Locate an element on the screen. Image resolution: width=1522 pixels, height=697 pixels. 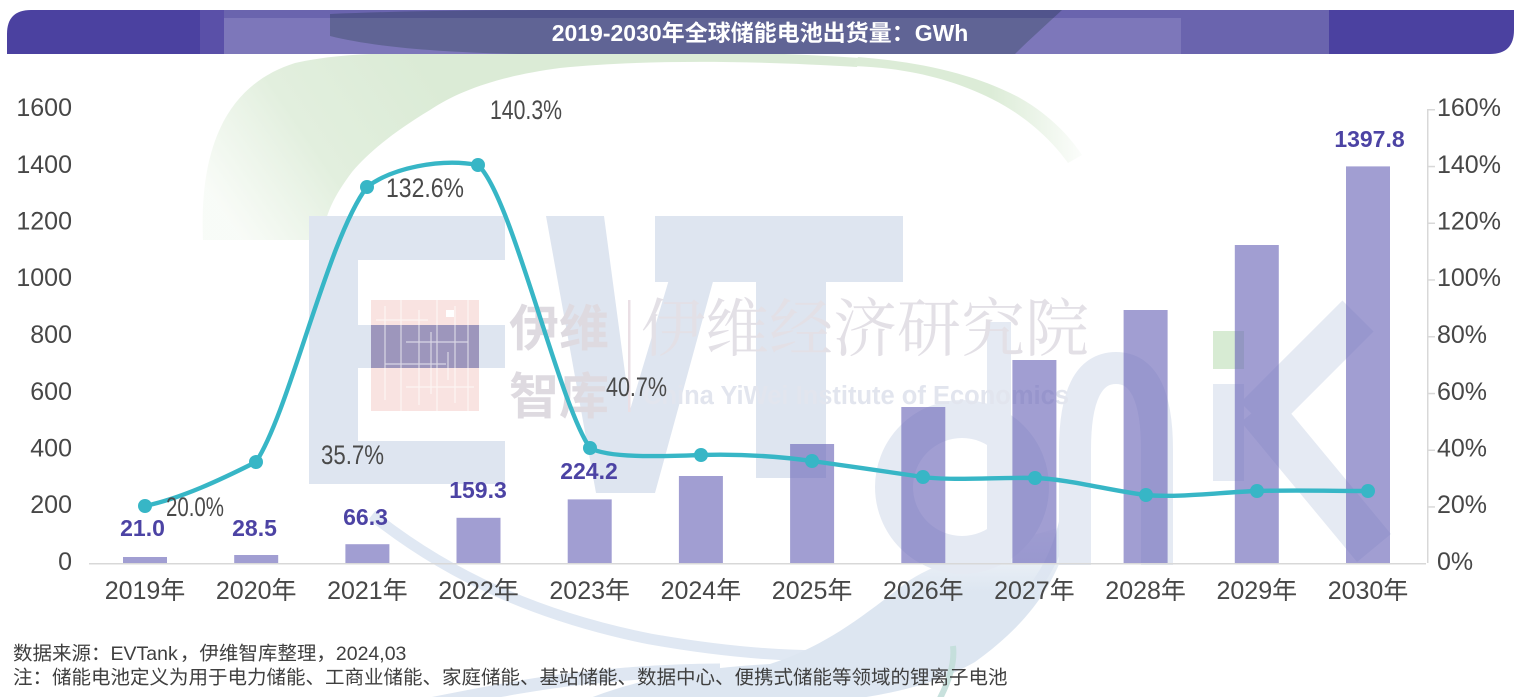
svg-text: 800 is located at coordinates (51, 335).